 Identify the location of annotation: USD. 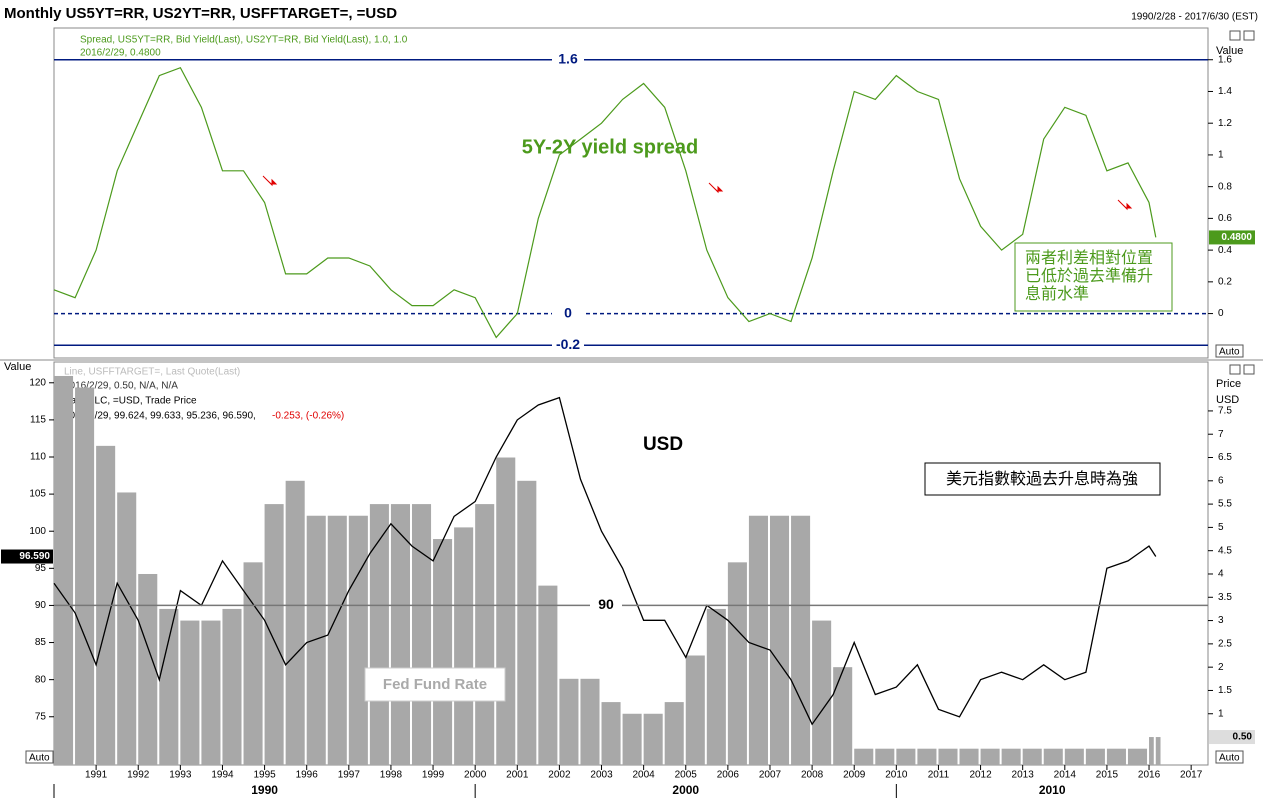
(663, 444).